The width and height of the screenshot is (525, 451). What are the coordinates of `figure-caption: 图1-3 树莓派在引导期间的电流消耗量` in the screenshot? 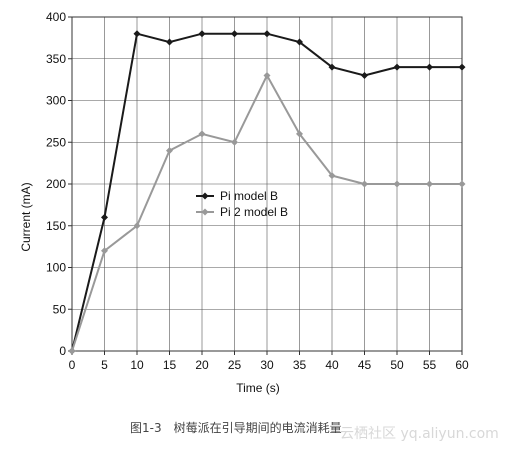 It's located at (236, 428).